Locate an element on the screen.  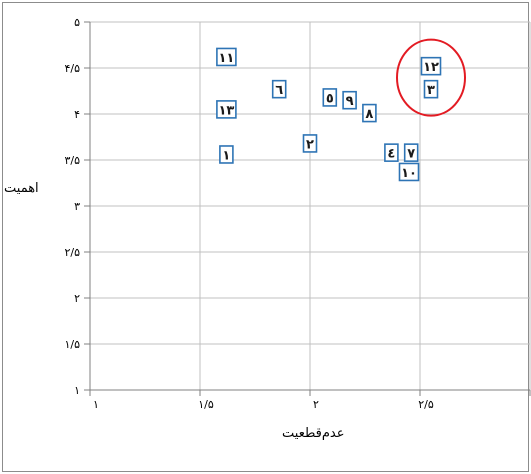
point-label: ٥ is located at coordinates (330, 98).